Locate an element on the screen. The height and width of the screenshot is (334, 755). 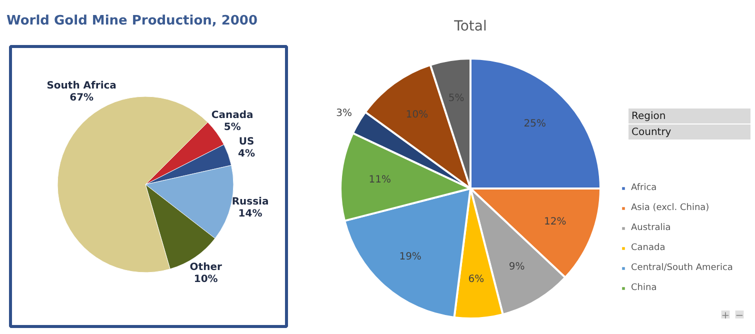
chart-title: World Gold Mine Production, 2000 is located at coordinates (132, 21).